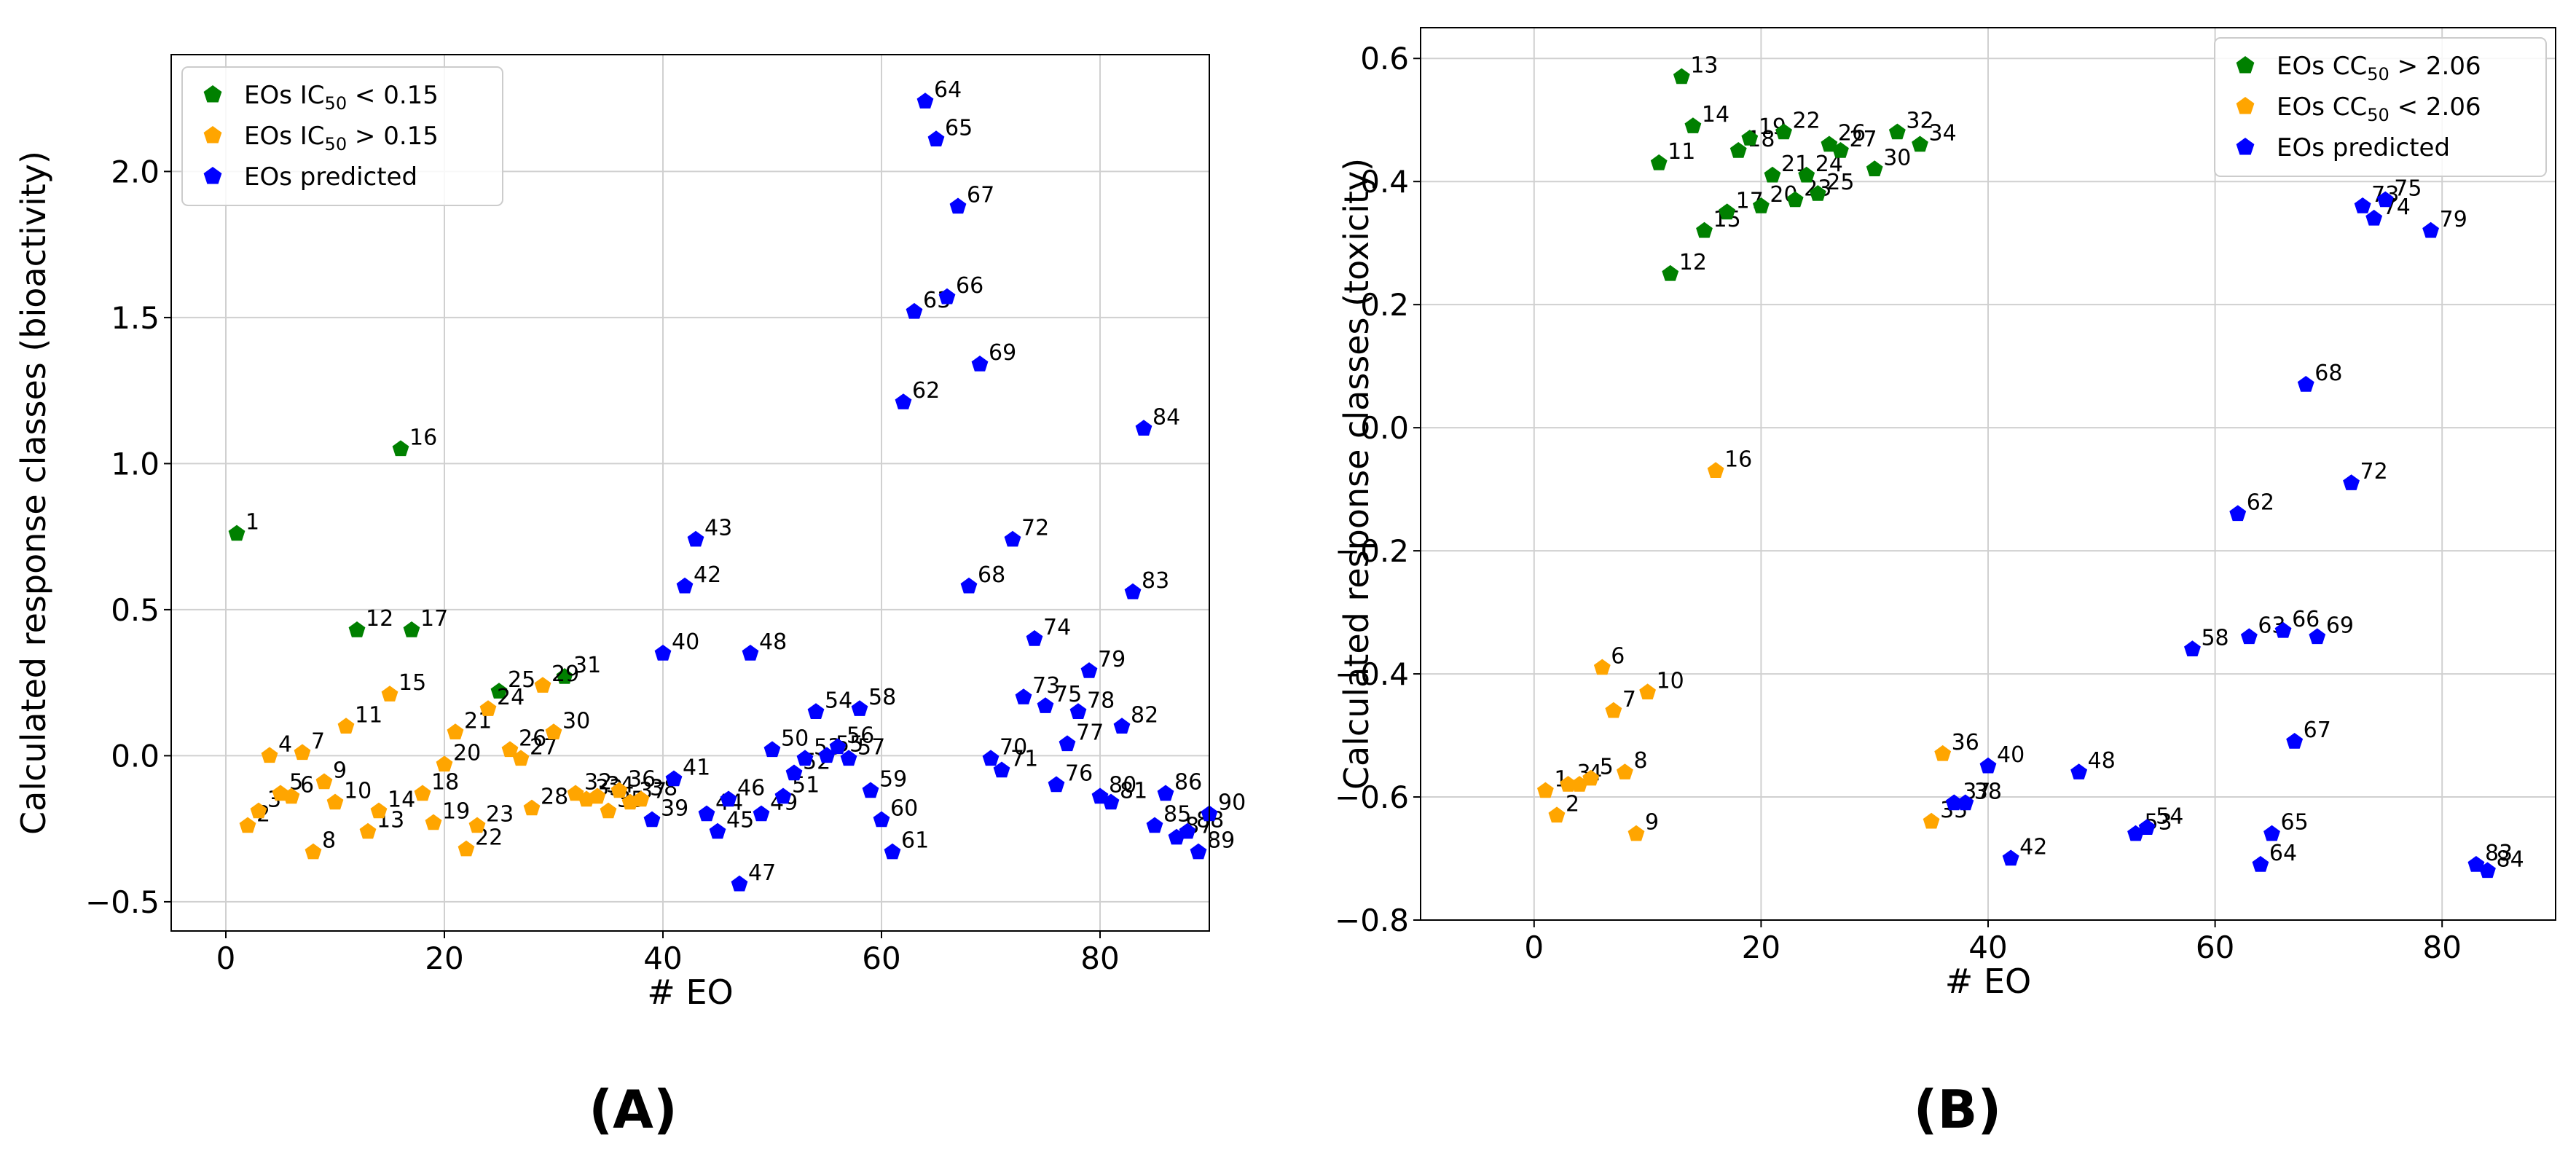  What do you see at coordinates (2169, 816) in the screenshot?
I see `point-label: 54` at bounding box center [2169, 816].